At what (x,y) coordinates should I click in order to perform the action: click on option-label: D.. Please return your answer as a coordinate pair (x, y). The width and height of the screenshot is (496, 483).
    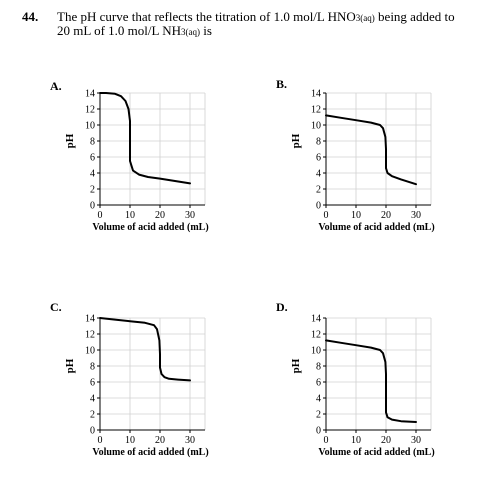
    Looking at the image, I should click on (282, 307).